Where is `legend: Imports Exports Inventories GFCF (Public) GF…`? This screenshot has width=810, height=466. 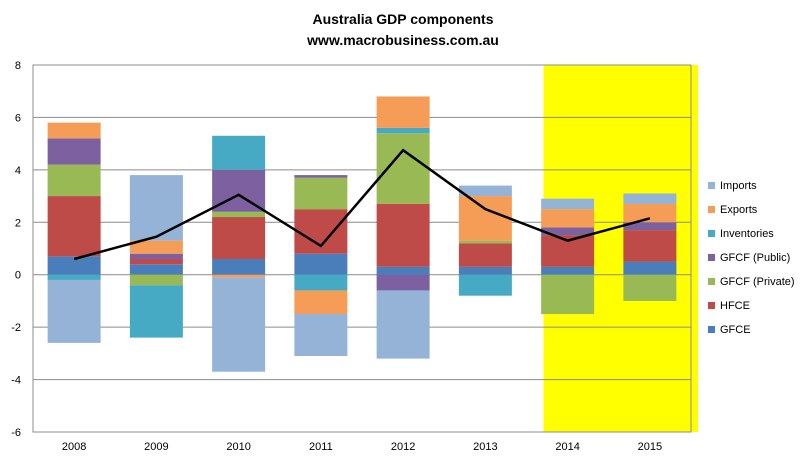 legend: Imports Exports Inventories GFCF (Public) GF… is located at coordinates (751, 258).